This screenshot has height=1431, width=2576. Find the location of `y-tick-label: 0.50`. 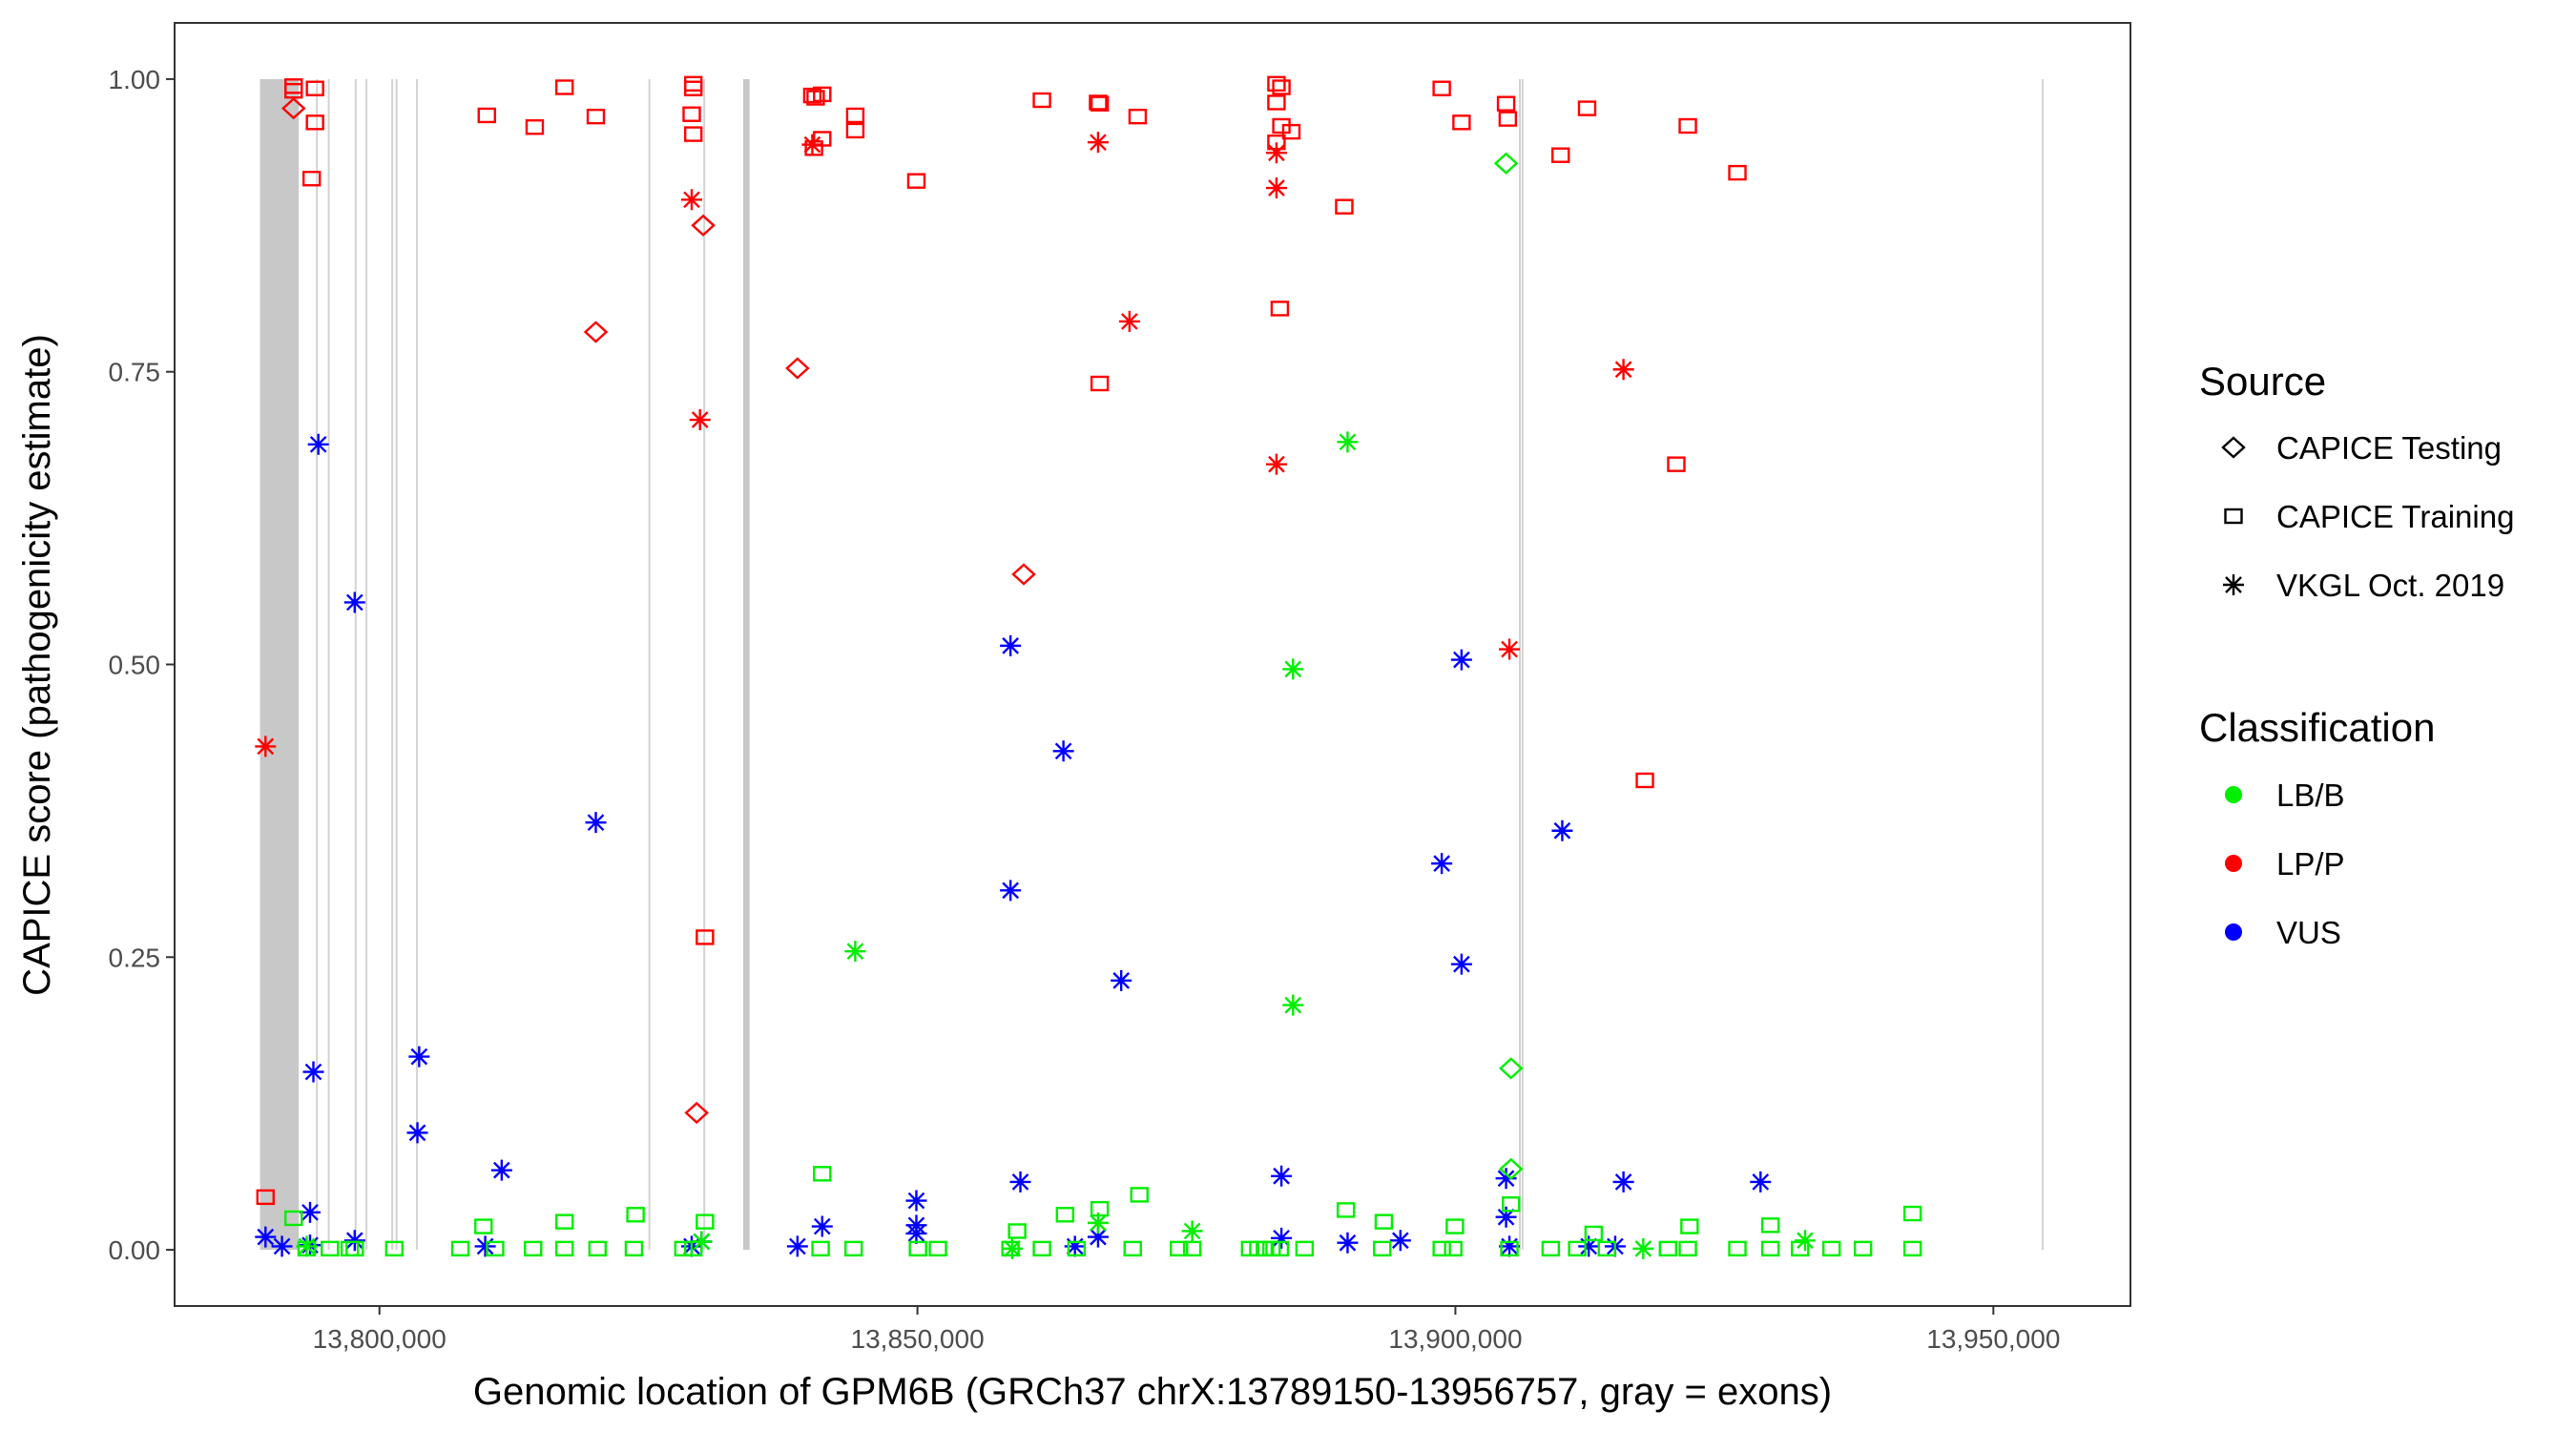

y-tick-label: 0.50 is located at coordinates (135, 665).